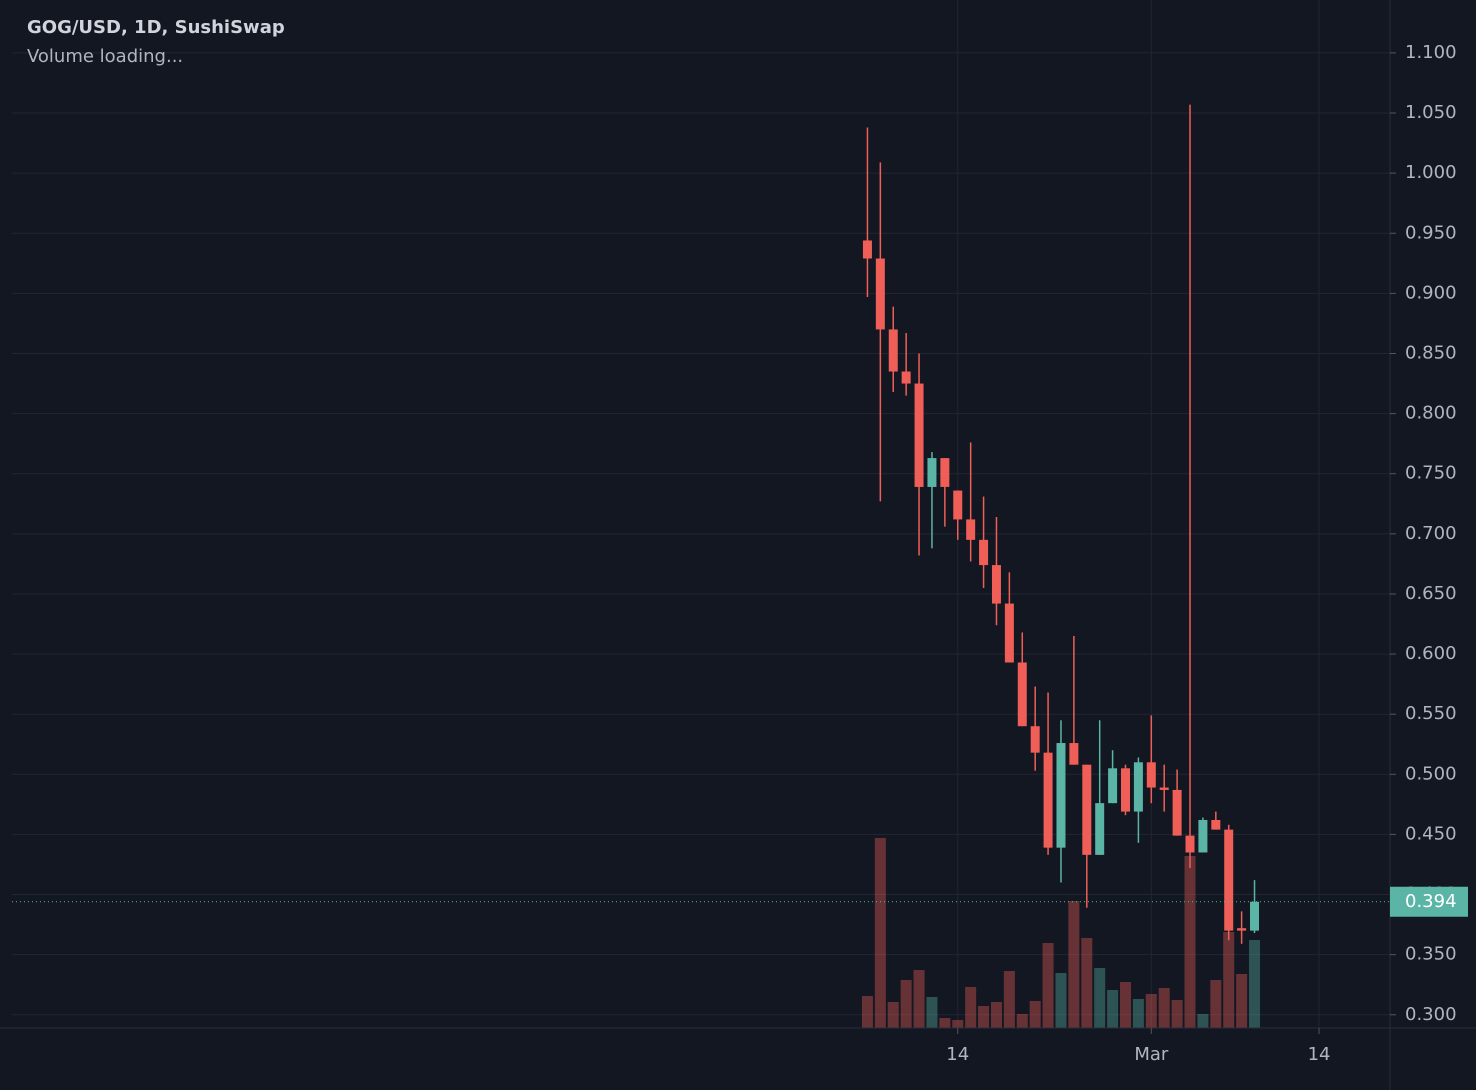  What do you see at coordinates (1431, 473) in the screenshot?
I see `y-tick-label: 0.750` at bounding box center [1431, 473].